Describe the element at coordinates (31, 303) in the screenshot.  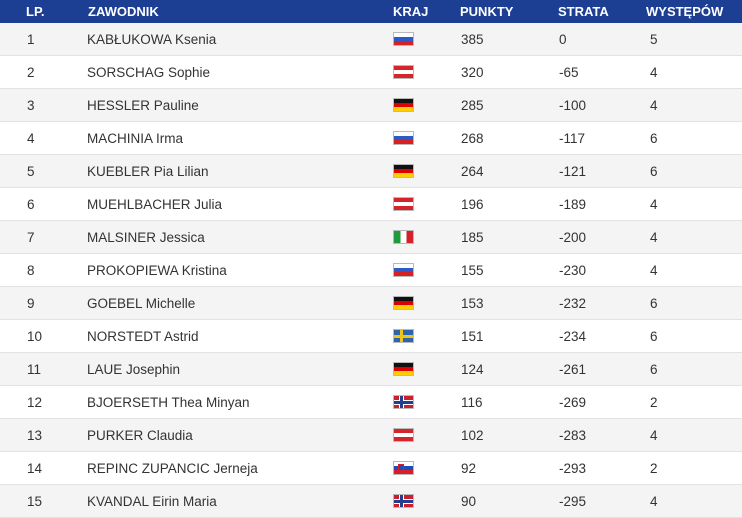
I see `row-lp: 9` at that location.